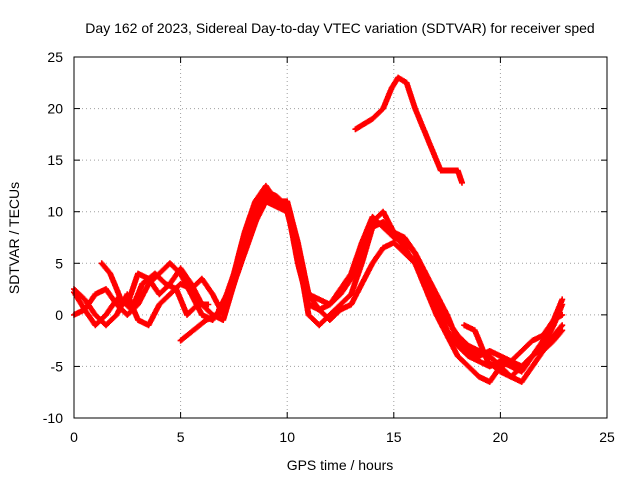 Image resolution: width=640 pixels, height=480 pixels. Describe the element at coordinates (501, 437) in the screenshot. I see `x-tick-label: 20` at that location.